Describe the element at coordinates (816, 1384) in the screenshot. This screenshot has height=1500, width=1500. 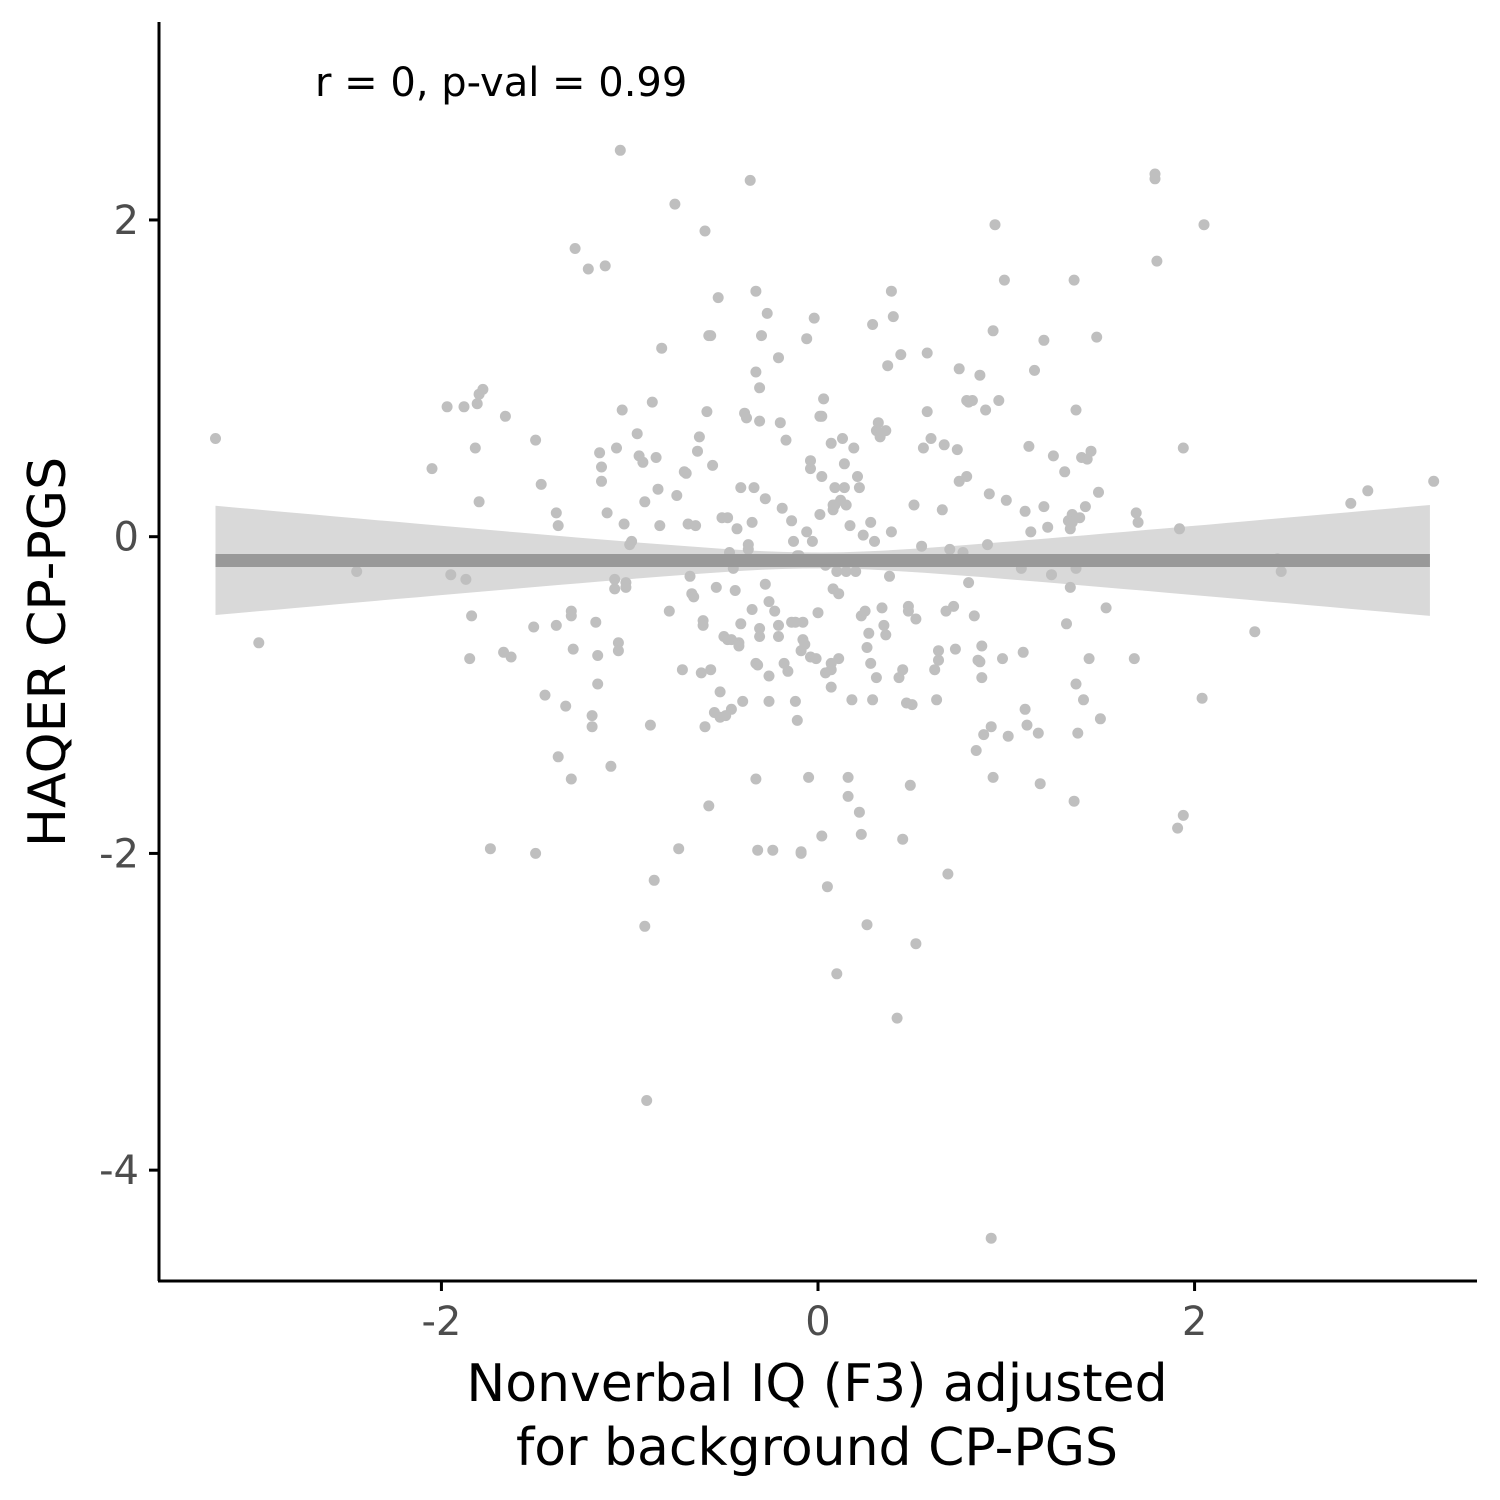
I see `x-axis-title-line-1: Nonverbal IQ (F3) adjusted` at that location.